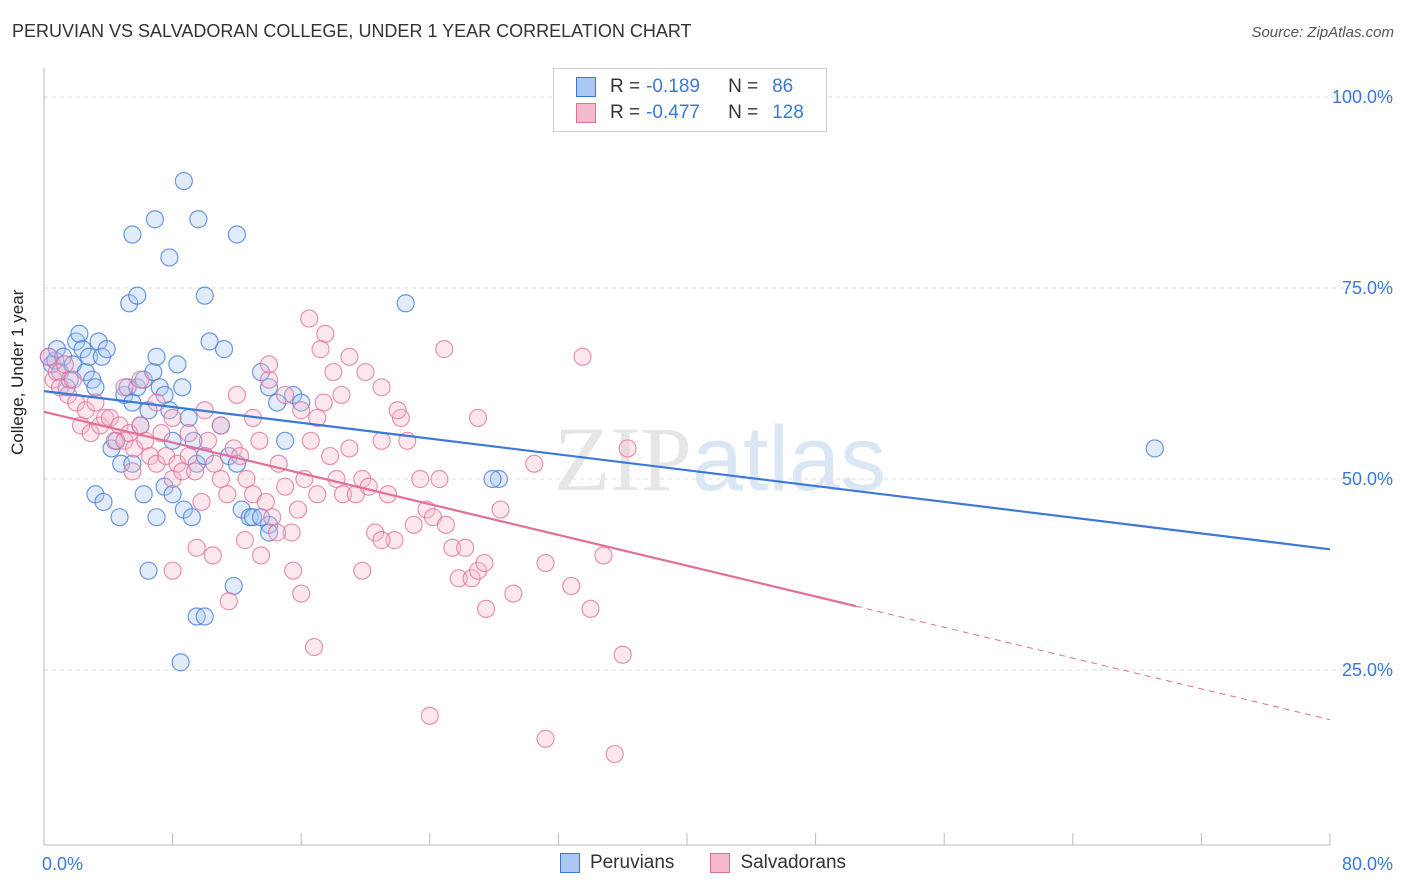 The image size is (1406, 892). What do you see at coordinates (1322, 32) in the screenshot?
I see `chart-source: Source: ZipAtlas.com` at bounding box center [1322, 32].